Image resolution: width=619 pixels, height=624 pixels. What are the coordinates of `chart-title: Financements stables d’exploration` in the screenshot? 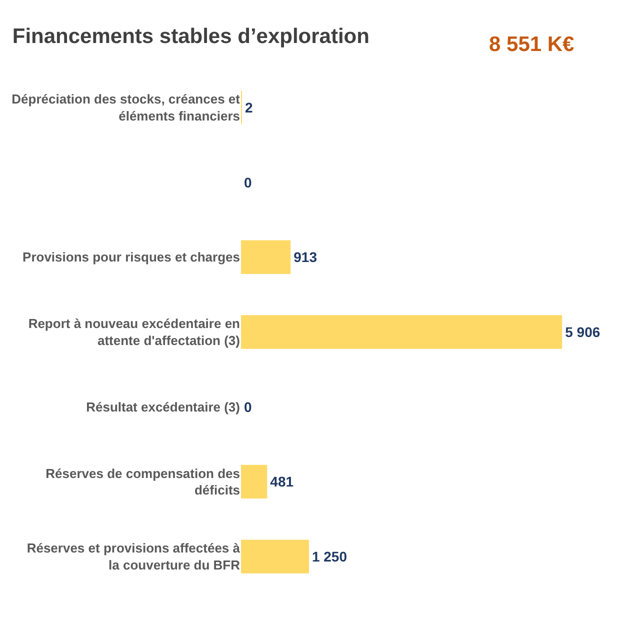 It's located at (191, 36).